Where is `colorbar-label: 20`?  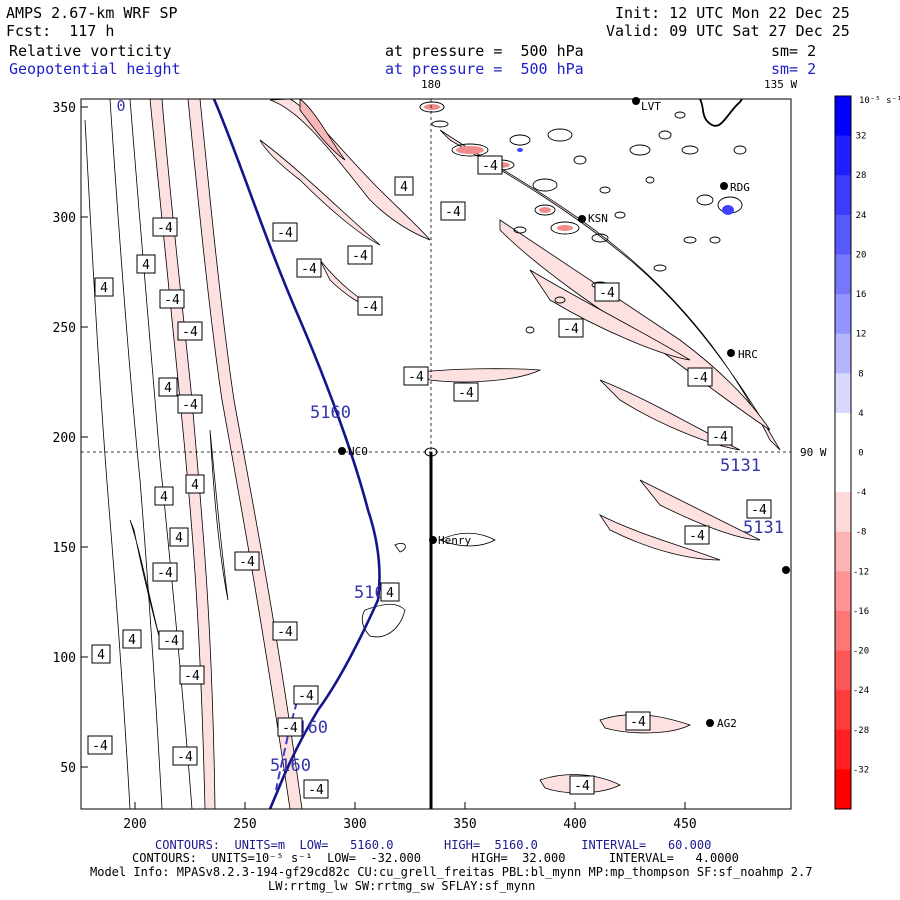
colorbar-label: 20 is located at coordinates (861, 255).